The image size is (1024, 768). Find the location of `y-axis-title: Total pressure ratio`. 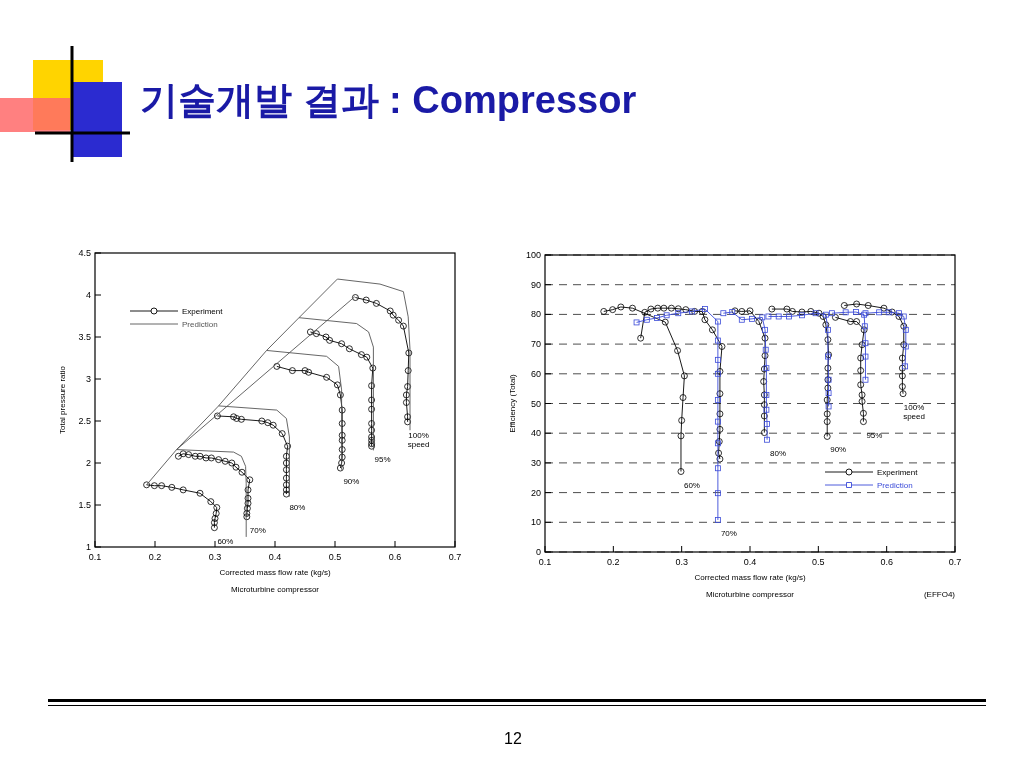

y-axis-title: Total pressure ratio is located at coordinates (62, 400).